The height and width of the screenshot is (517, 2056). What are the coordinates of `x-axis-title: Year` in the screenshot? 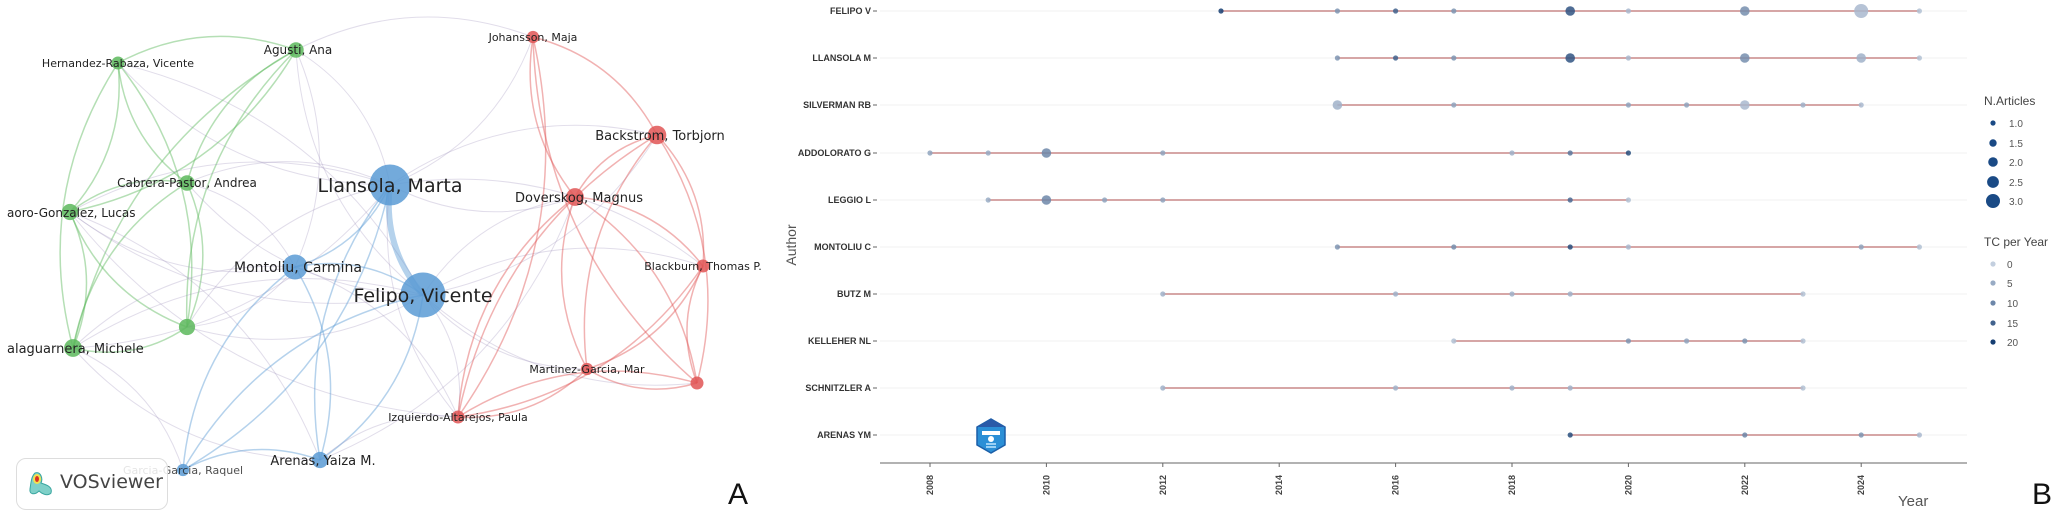 It's located at (1913, 501).